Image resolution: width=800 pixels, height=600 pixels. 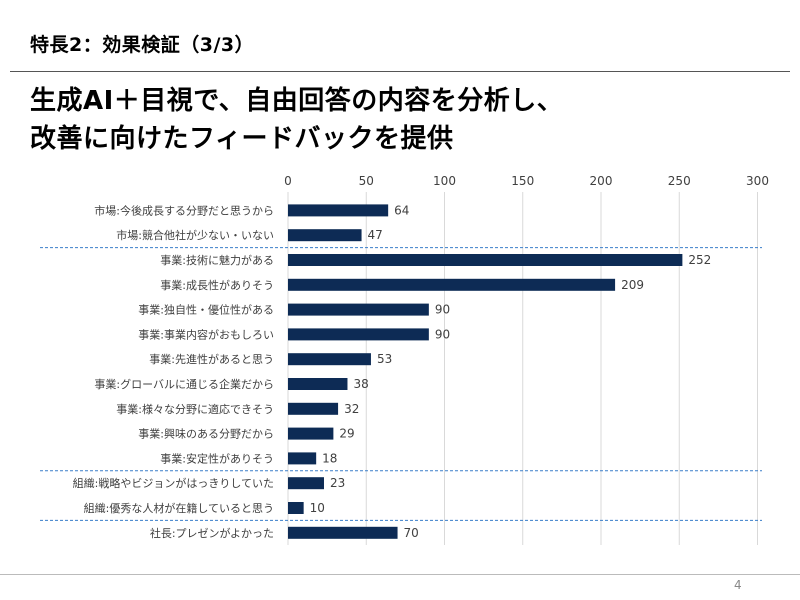 What do you see at coordinates (217, 458) in the screenshot?
I see `category-label: 事業:安定性がありそう` at bounding box center [217, 458].